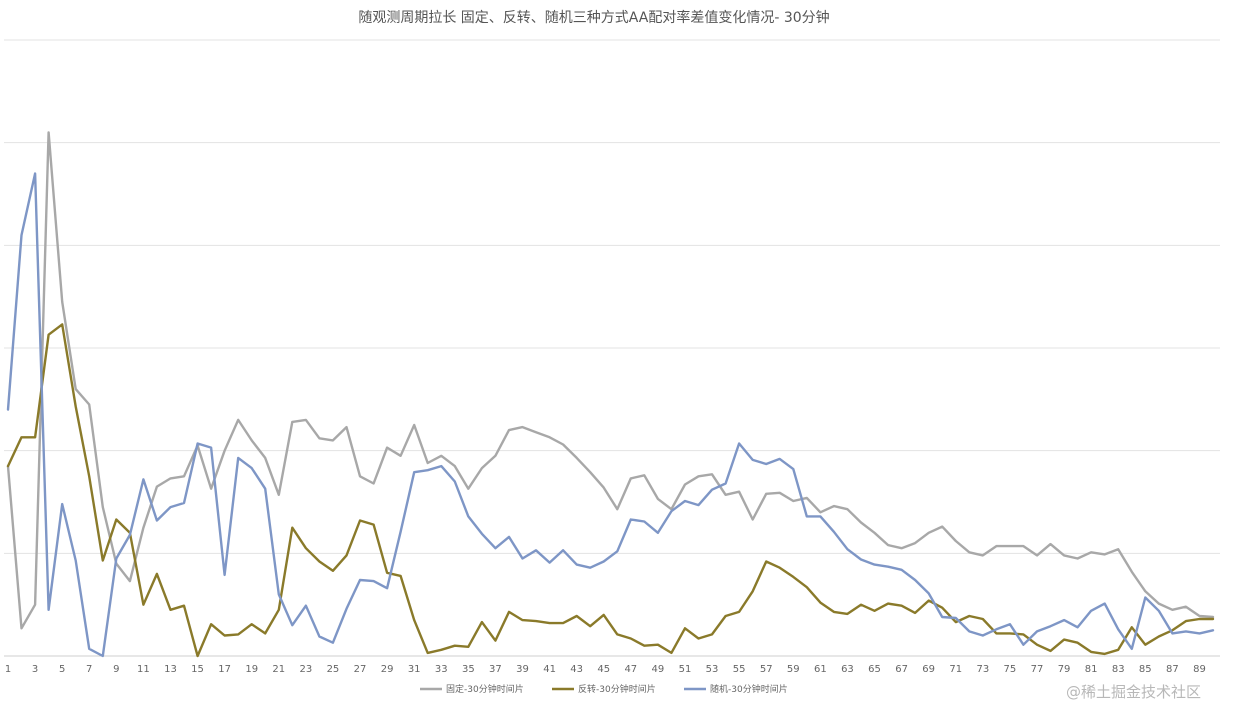  What do you see at coordinates (1145, 669) in the screenshot?
I see `x-tick-label: 85` at bounding box center [1145, 669].